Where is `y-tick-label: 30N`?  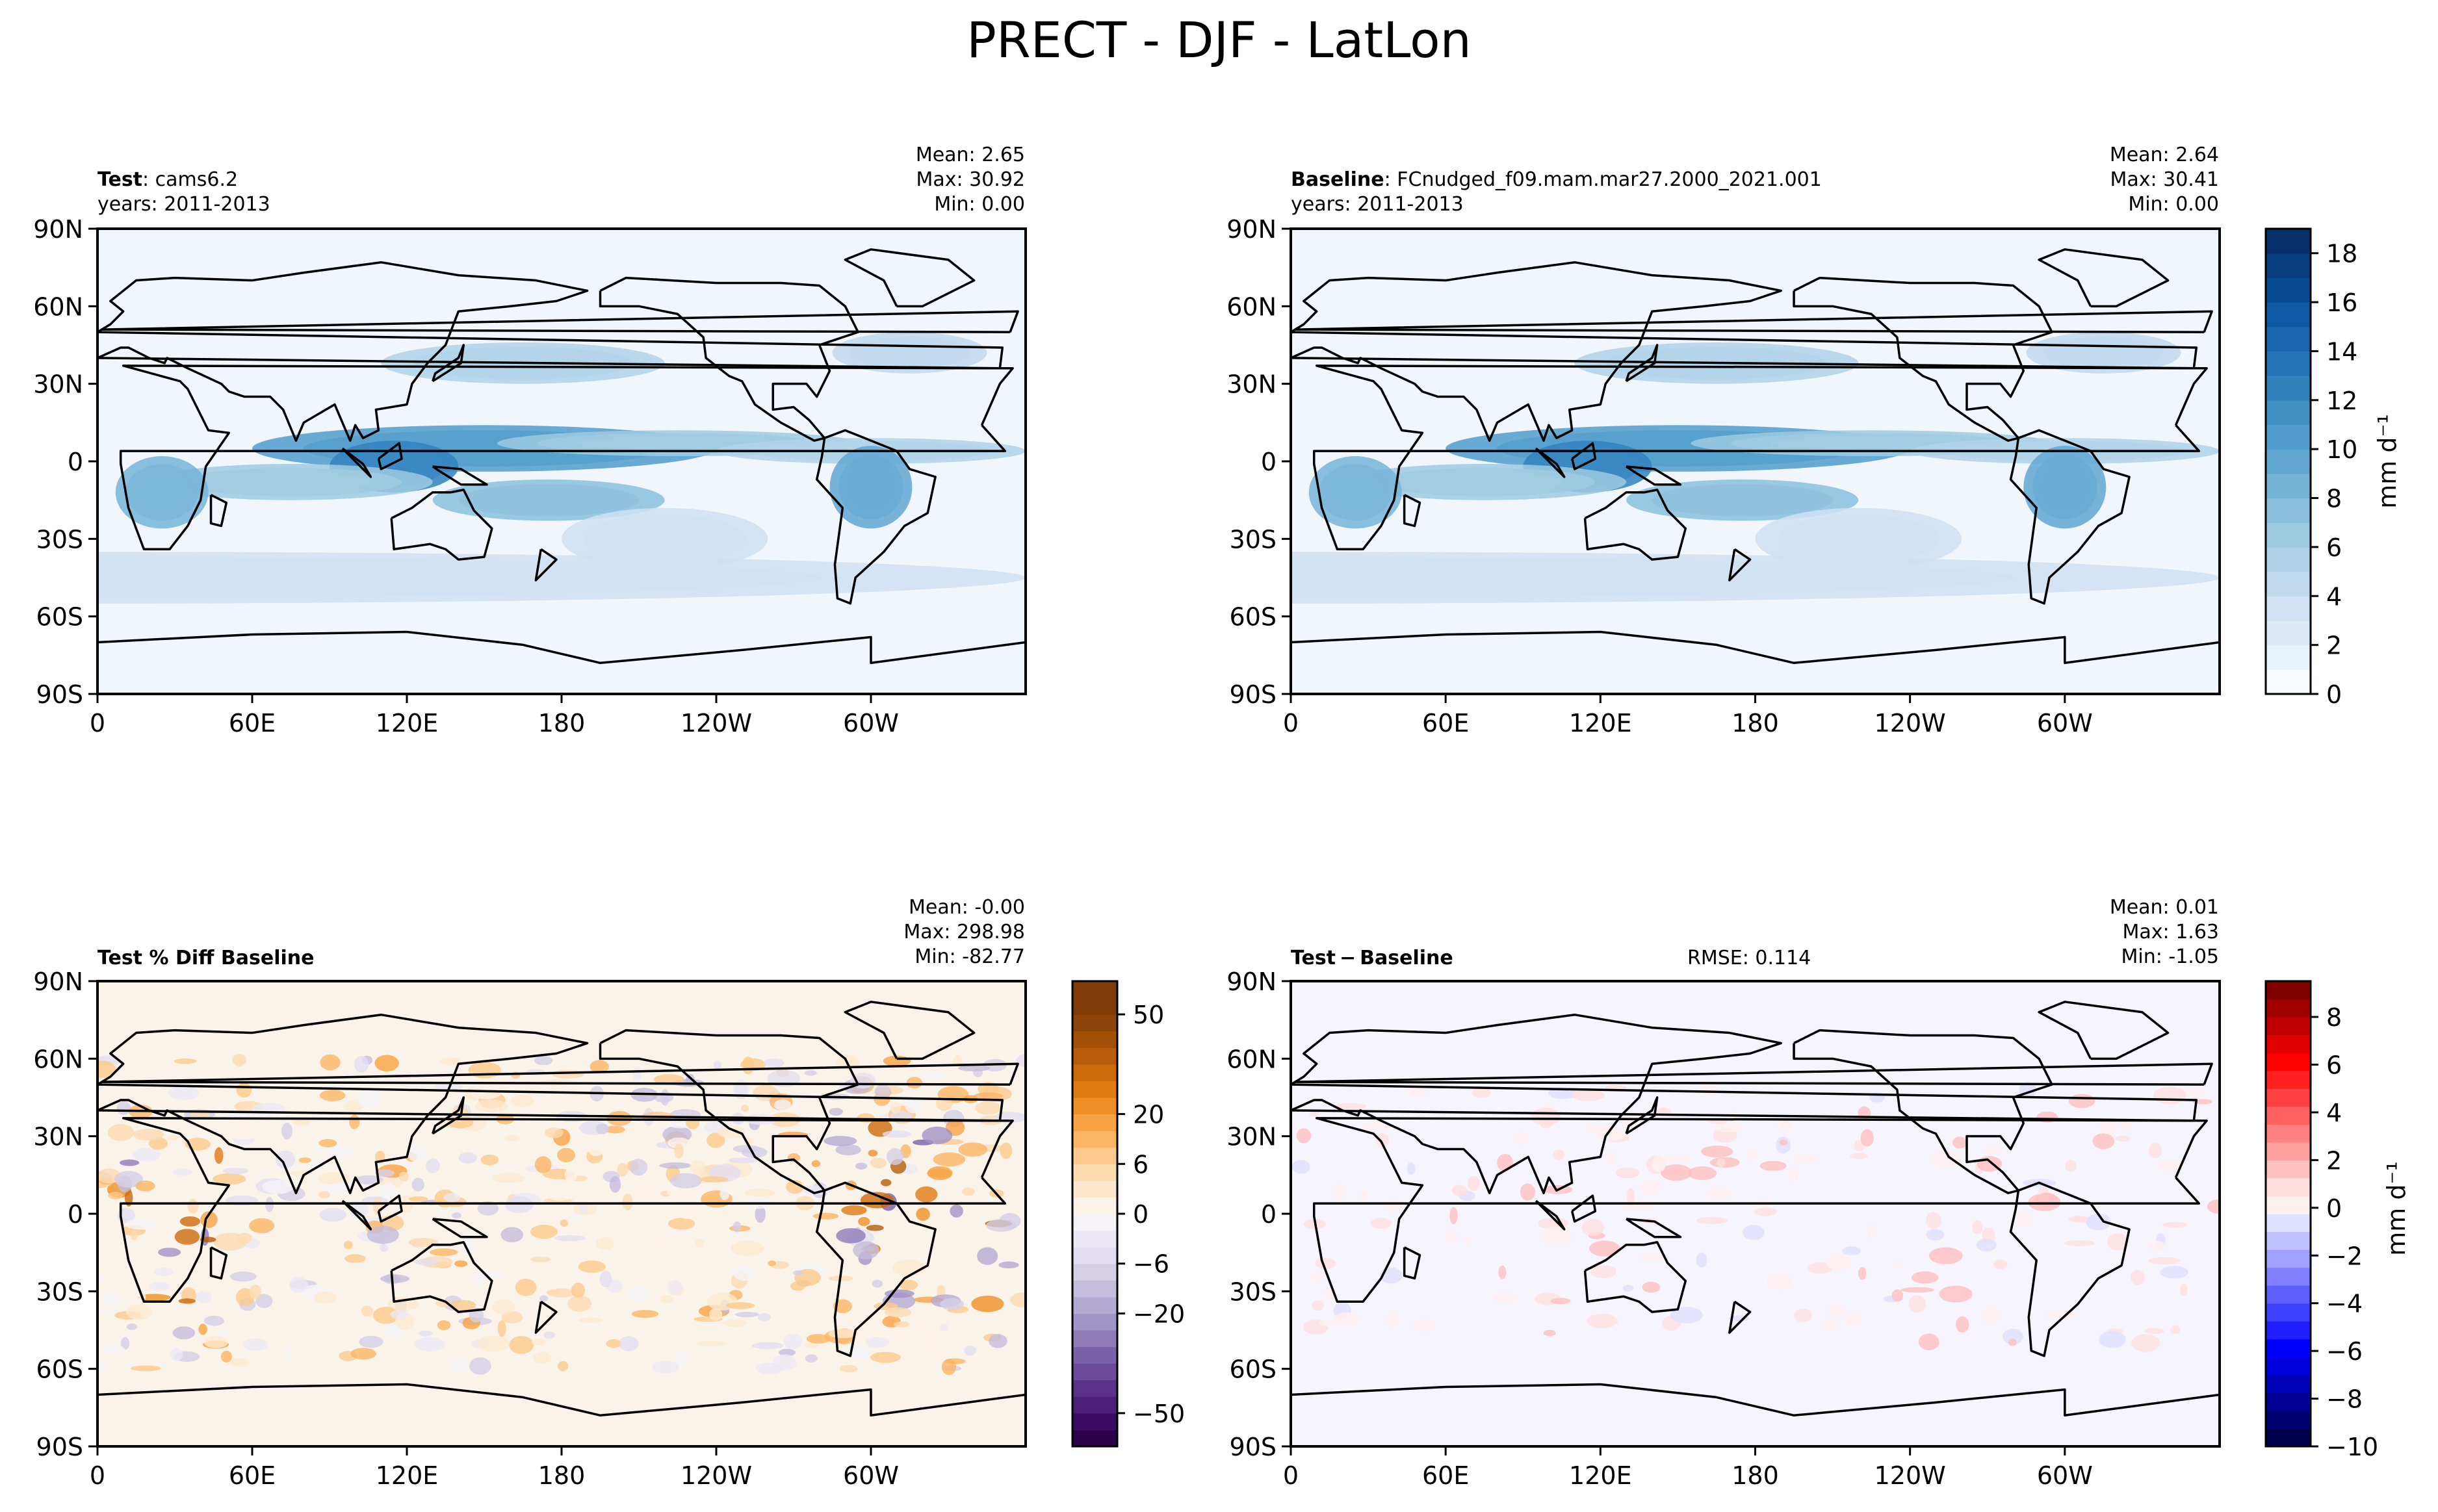 y-tick-label: 30N is located at coordinates (1251, 1137).